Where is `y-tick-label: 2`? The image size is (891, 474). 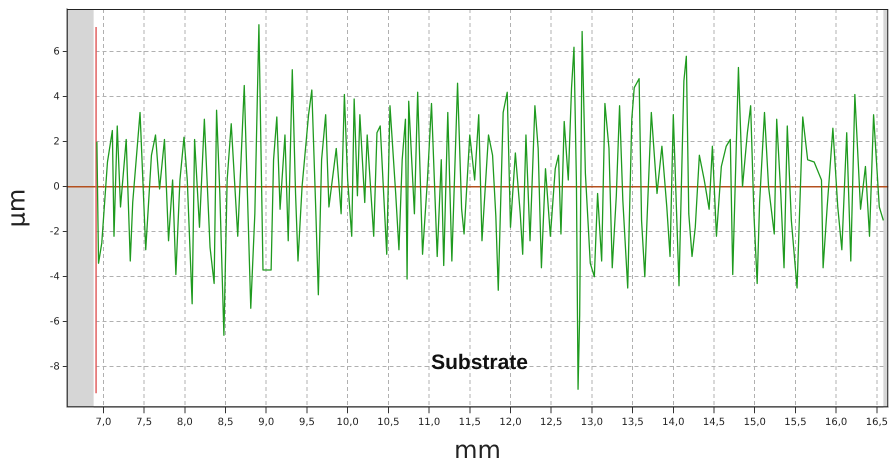 y-tick-label: 2 is located at coordinates (56, 142).